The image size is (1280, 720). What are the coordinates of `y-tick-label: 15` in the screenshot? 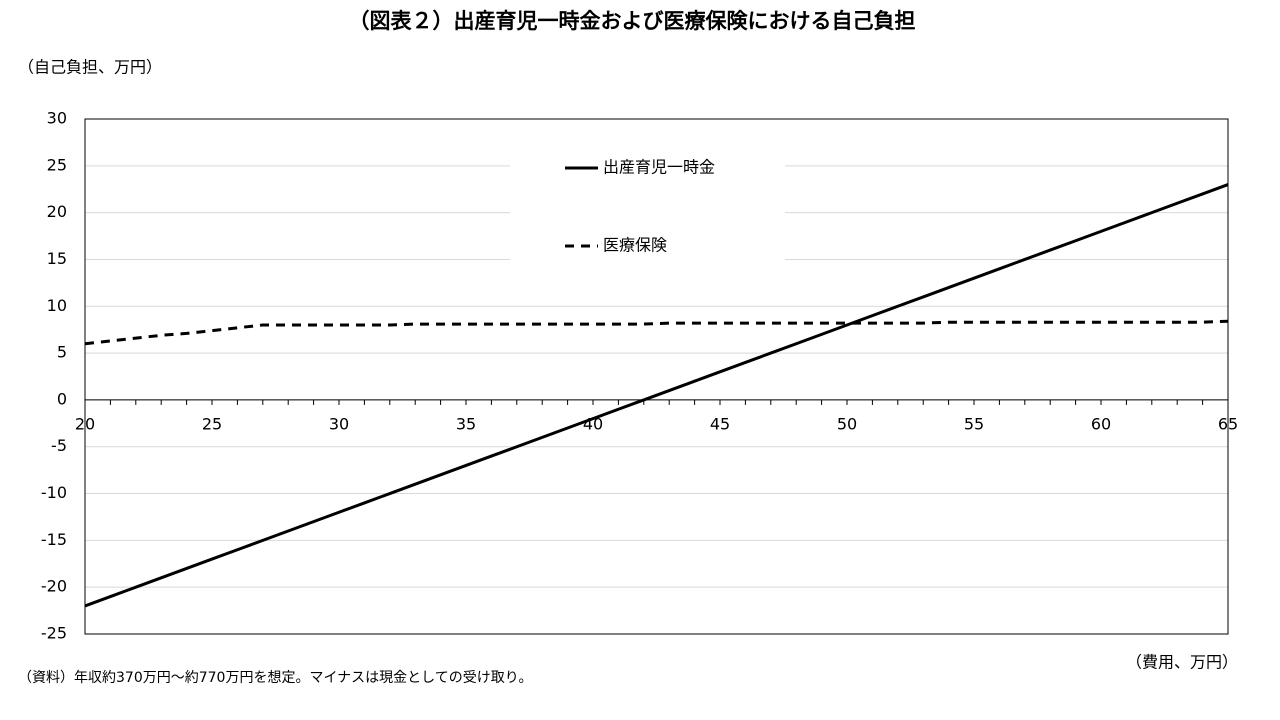 It's located at (57, 258).